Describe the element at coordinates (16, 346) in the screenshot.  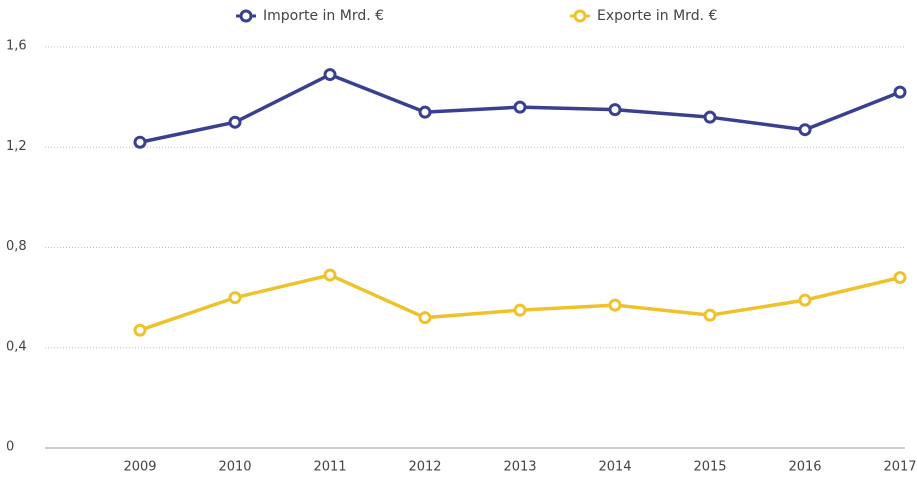
I see `y-tick-label: 0,4` at that location.